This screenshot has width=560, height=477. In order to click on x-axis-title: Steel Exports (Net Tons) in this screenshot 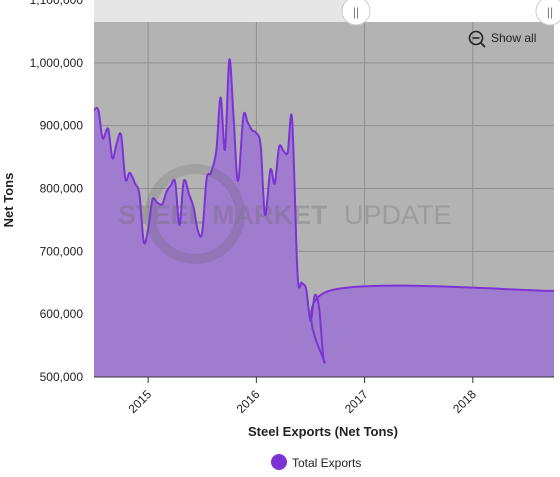, I will do `click(323, 431)`.